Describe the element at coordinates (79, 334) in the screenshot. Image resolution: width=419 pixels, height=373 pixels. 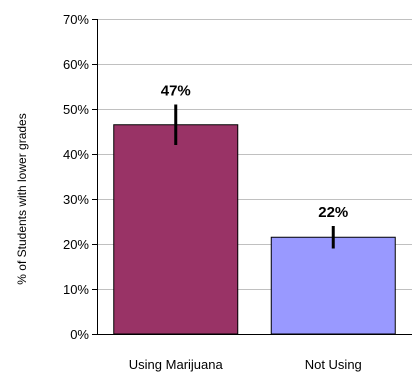
I see `y-tick-label: 0%` at that location.